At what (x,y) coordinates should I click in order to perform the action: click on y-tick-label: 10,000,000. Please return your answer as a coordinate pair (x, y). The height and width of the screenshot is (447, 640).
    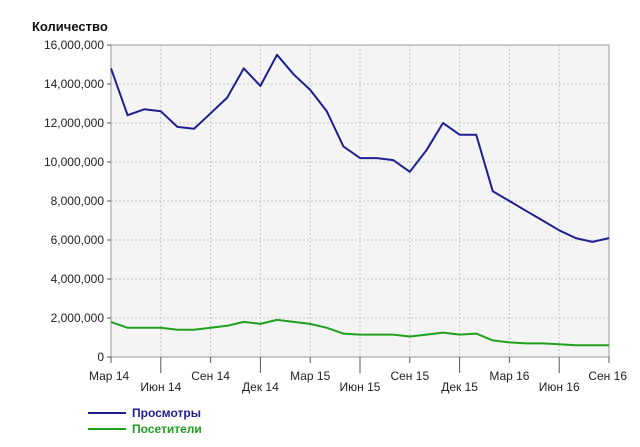
    Looking at the image, I should click on (74, 162).